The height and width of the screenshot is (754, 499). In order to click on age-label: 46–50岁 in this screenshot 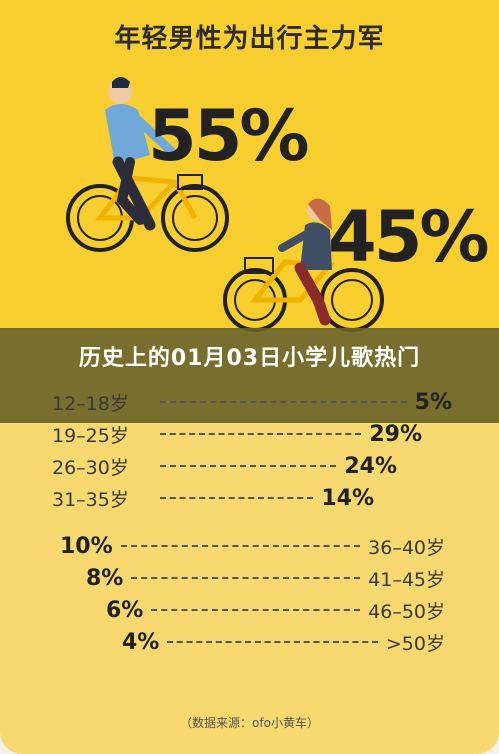, I will do `click(406, 611)`.